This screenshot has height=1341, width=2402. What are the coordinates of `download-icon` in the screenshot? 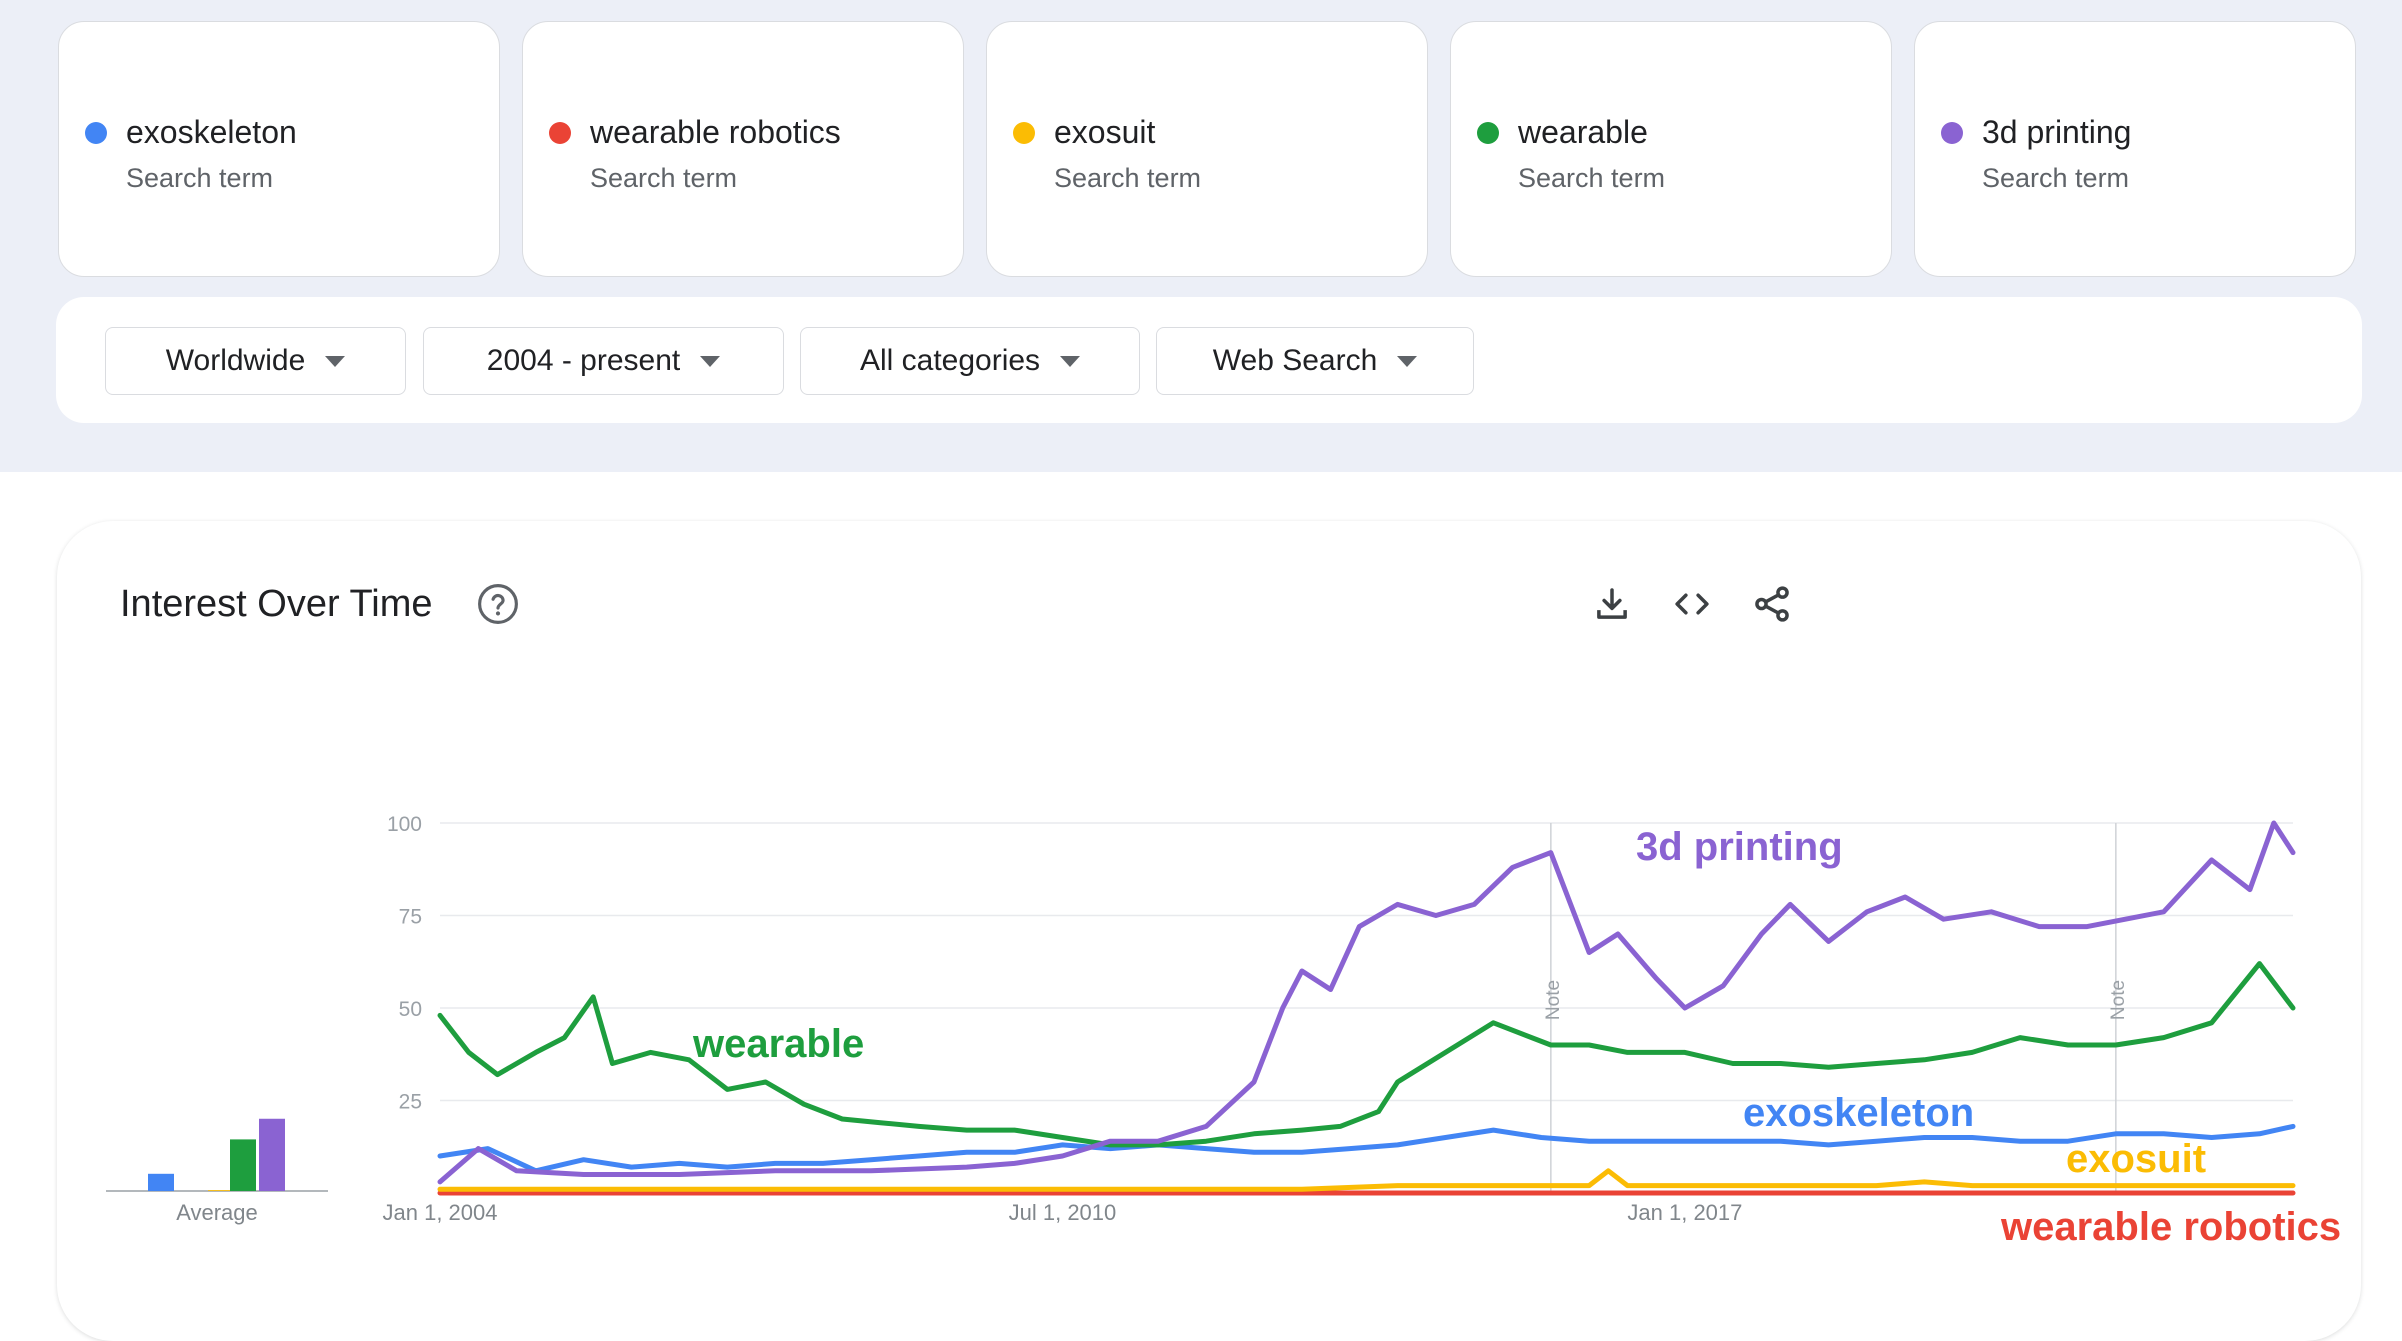 It's located at (1612, 604).